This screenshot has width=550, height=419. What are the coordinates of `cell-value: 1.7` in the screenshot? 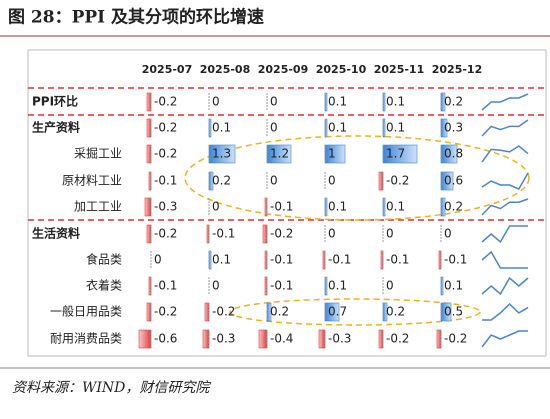 It's located at (395, 154).